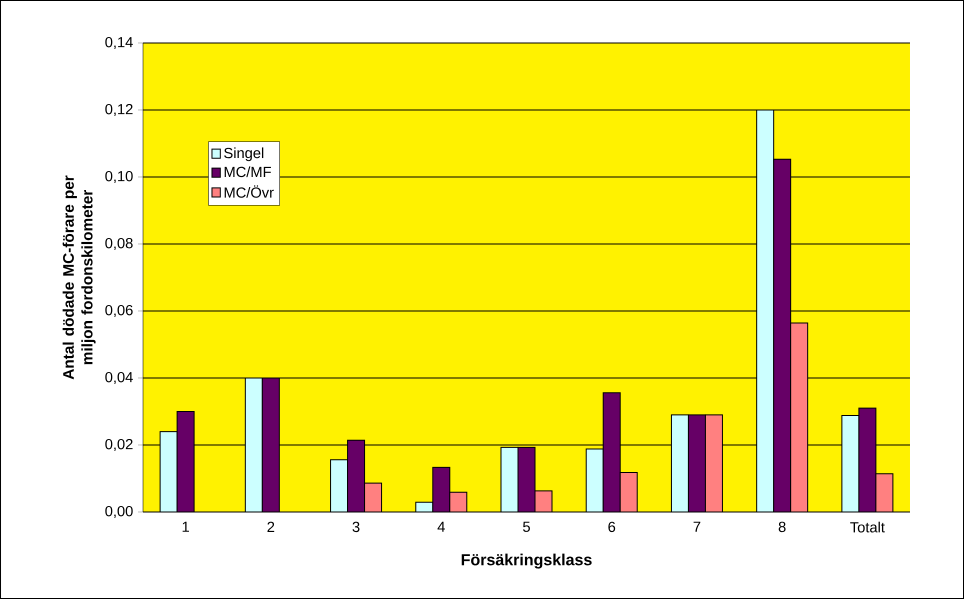  I want to click on x-tick-label: 3, so click(356, 527).